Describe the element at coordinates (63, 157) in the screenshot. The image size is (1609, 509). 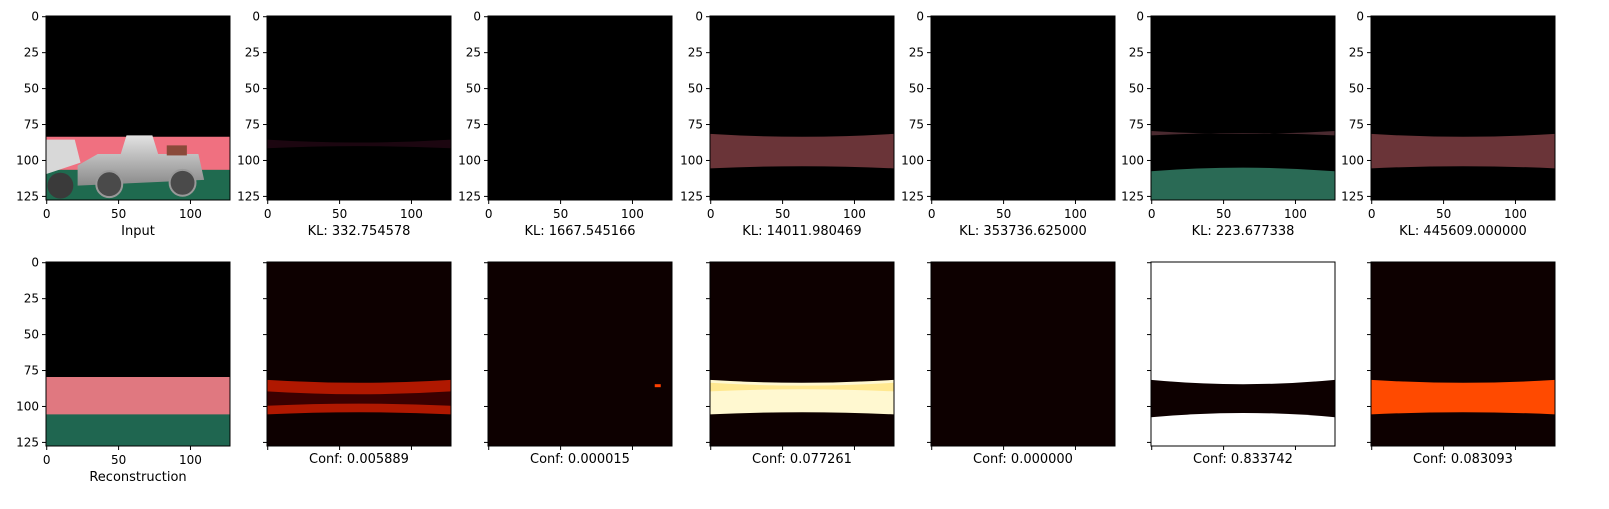
I see `car-left` at that location.